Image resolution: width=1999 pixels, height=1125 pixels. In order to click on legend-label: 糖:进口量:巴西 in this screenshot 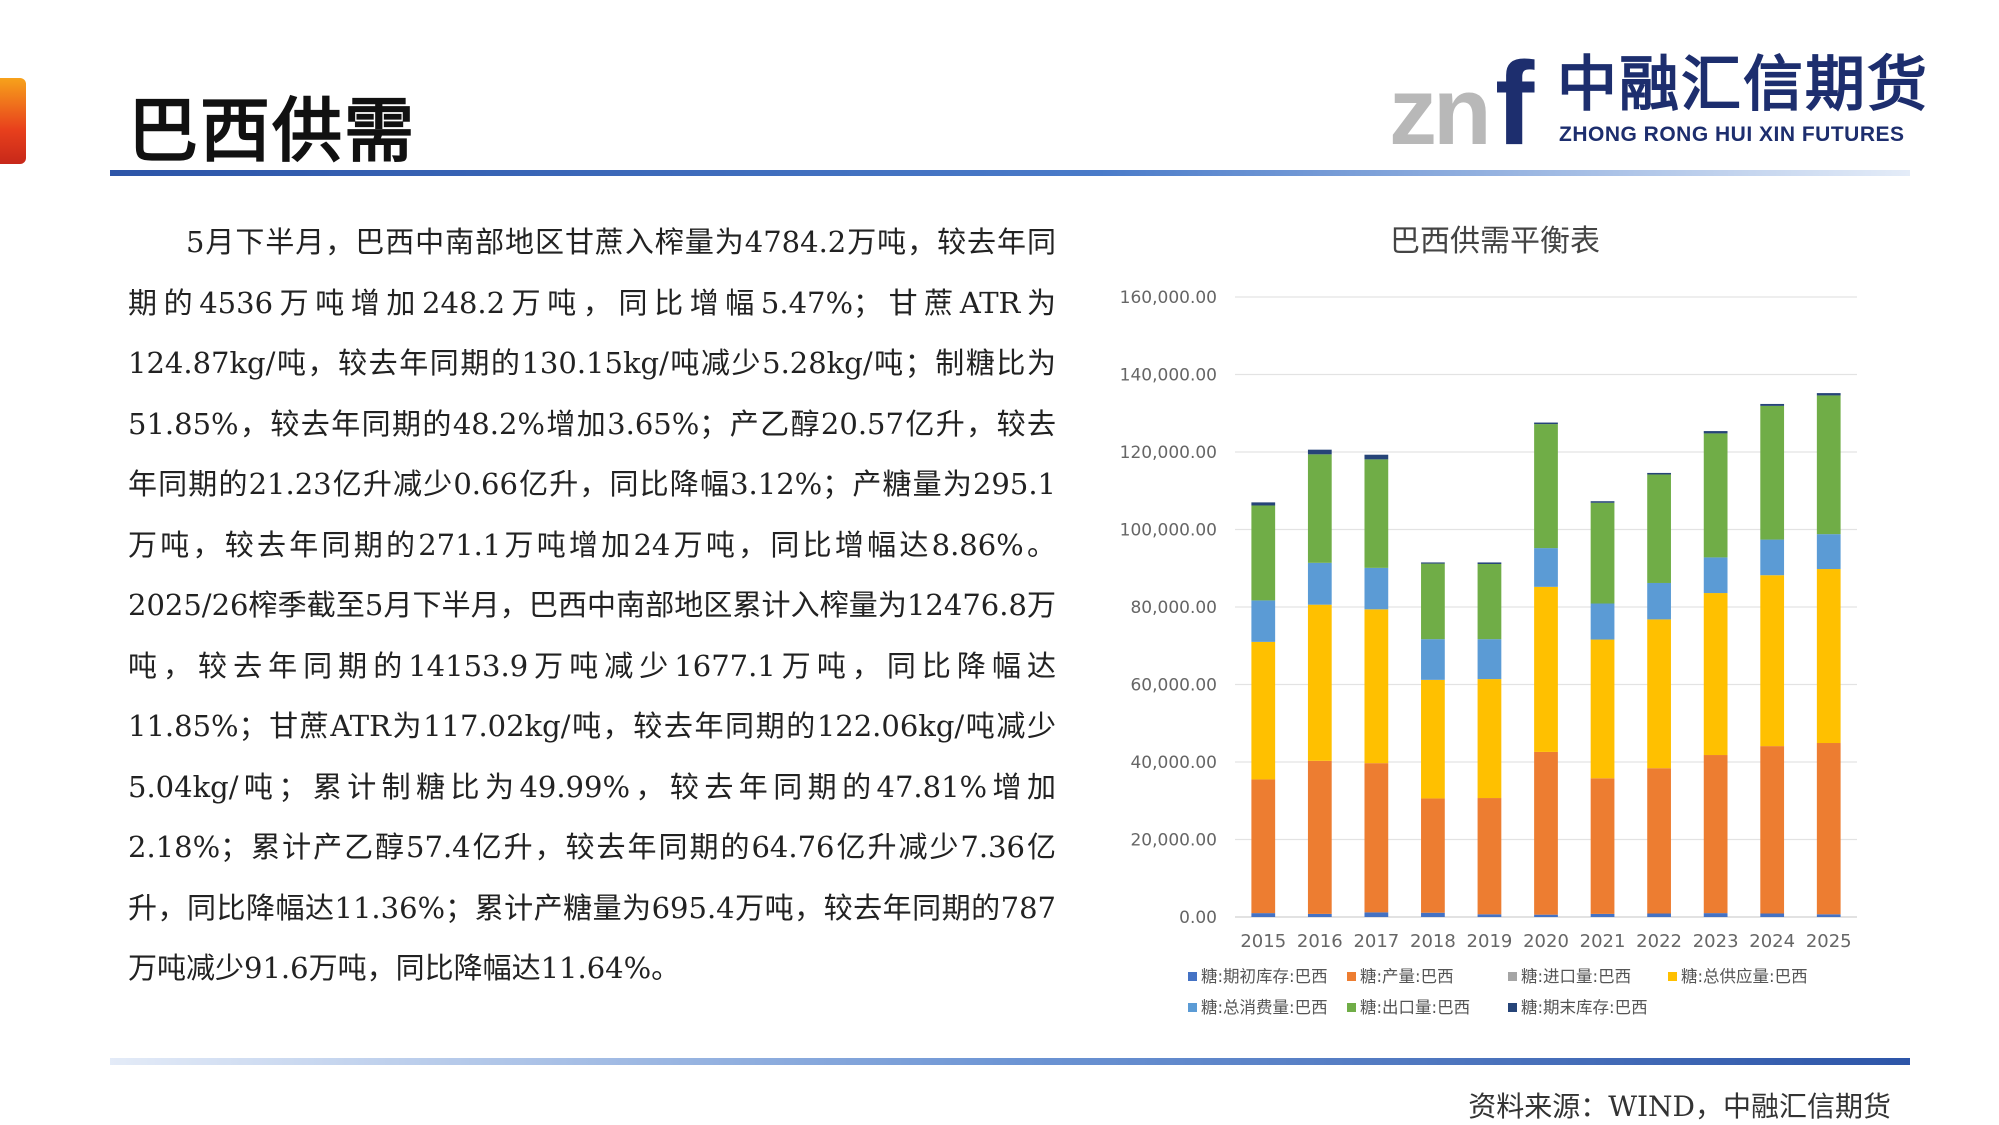, I will do `click(1576, 976)`.